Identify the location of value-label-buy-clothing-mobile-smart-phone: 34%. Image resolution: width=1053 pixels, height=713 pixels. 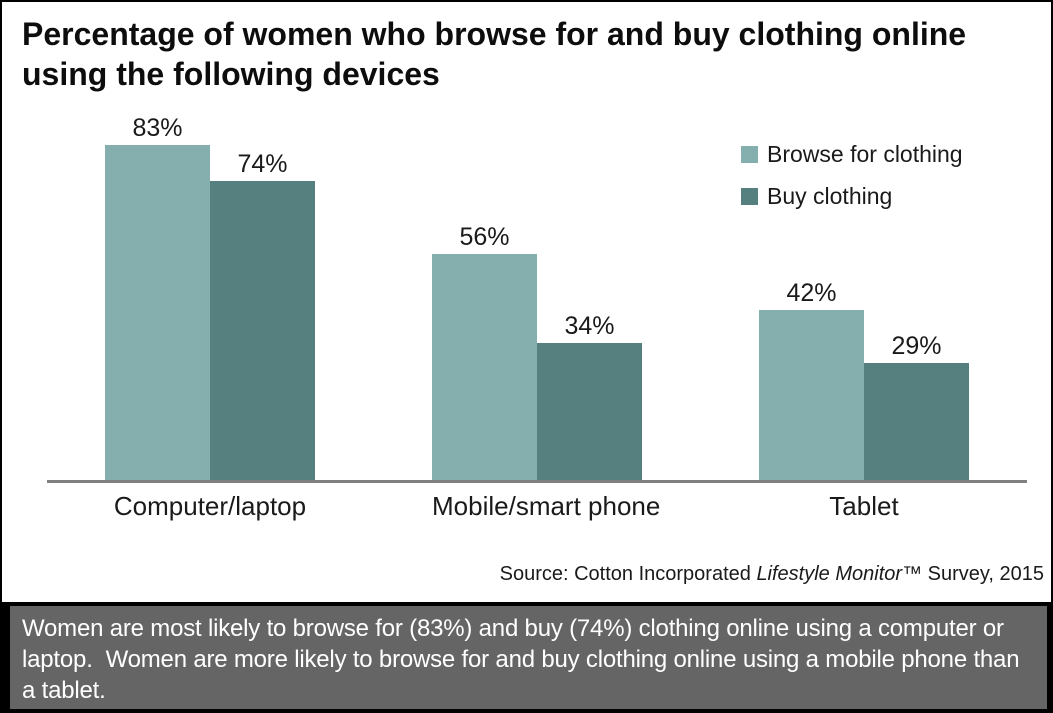
(589, 326).